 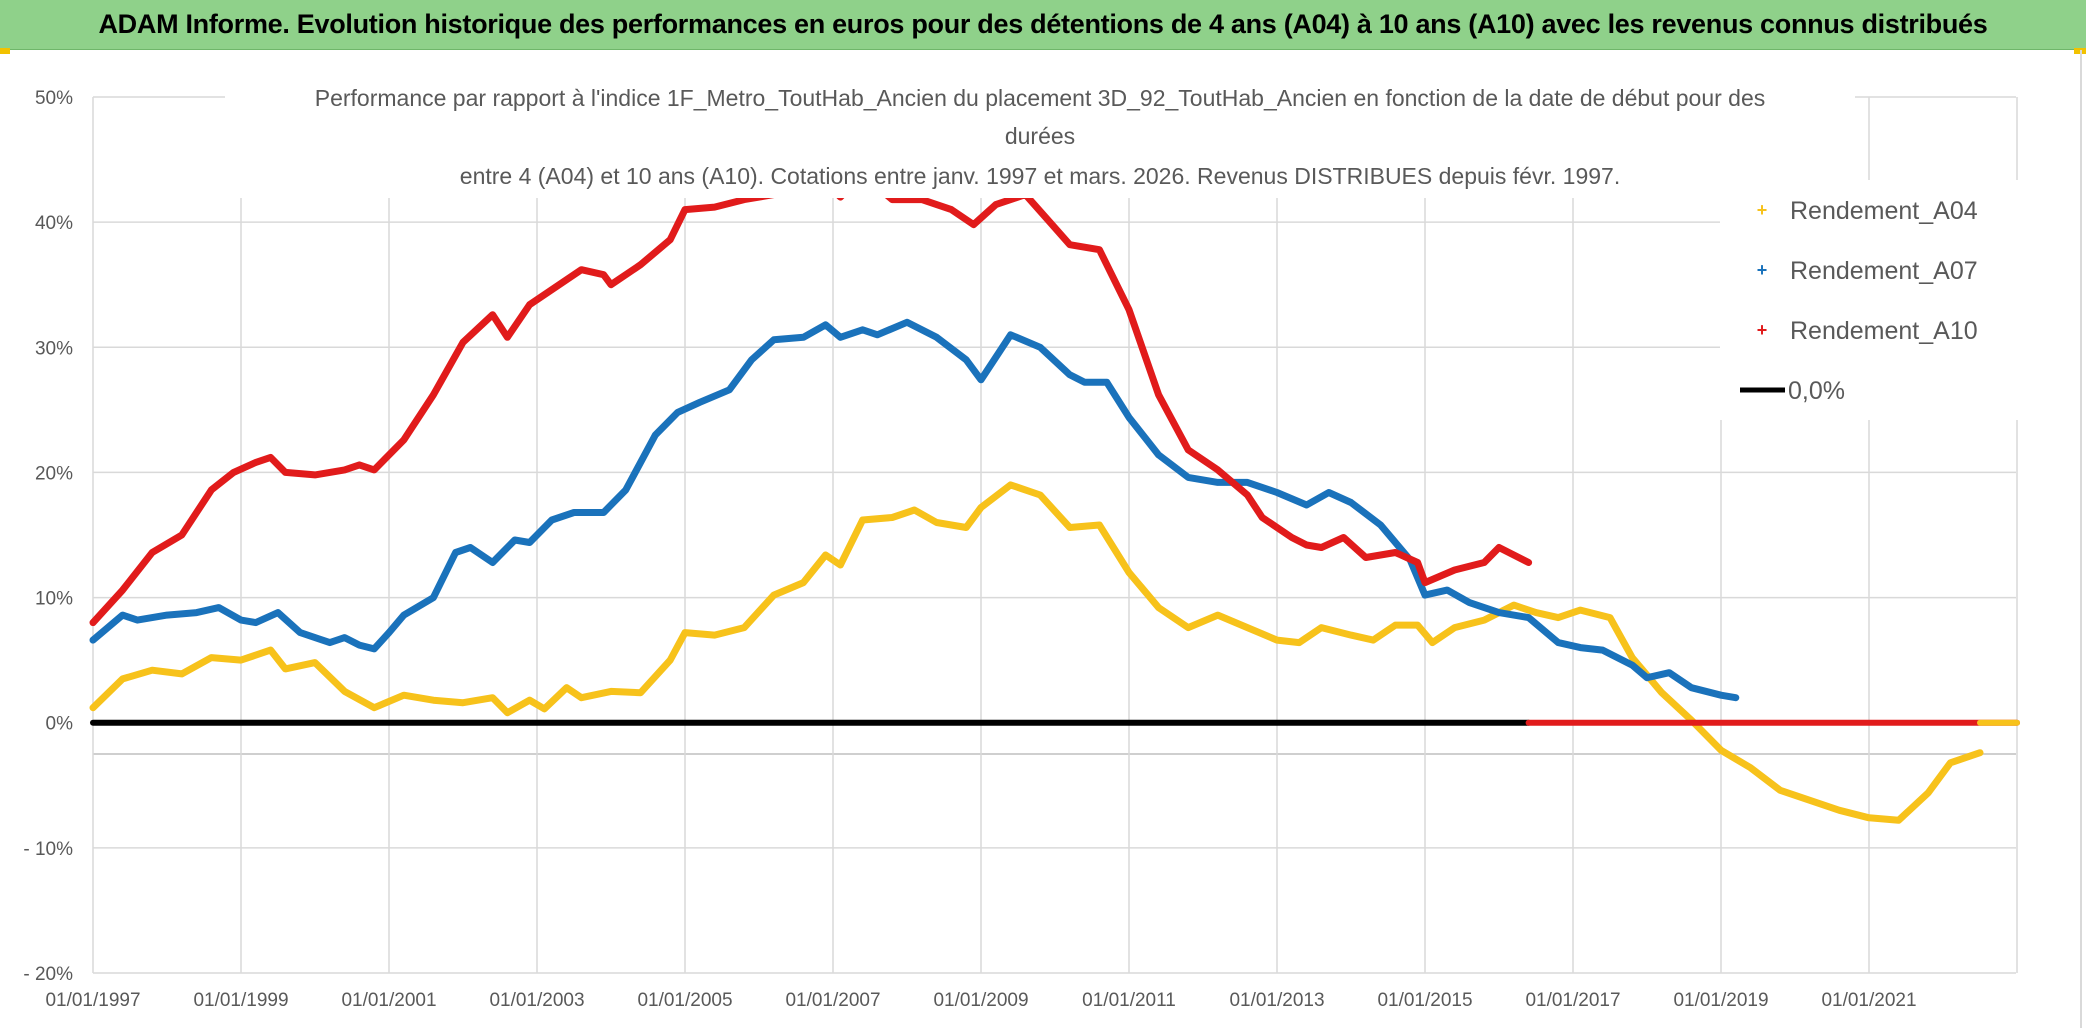 What do you see at coordinates (1720, 1000) in the screenshot?
I see `x-tick-label: 01/01/2019` at bounding box center [1720, 1000].